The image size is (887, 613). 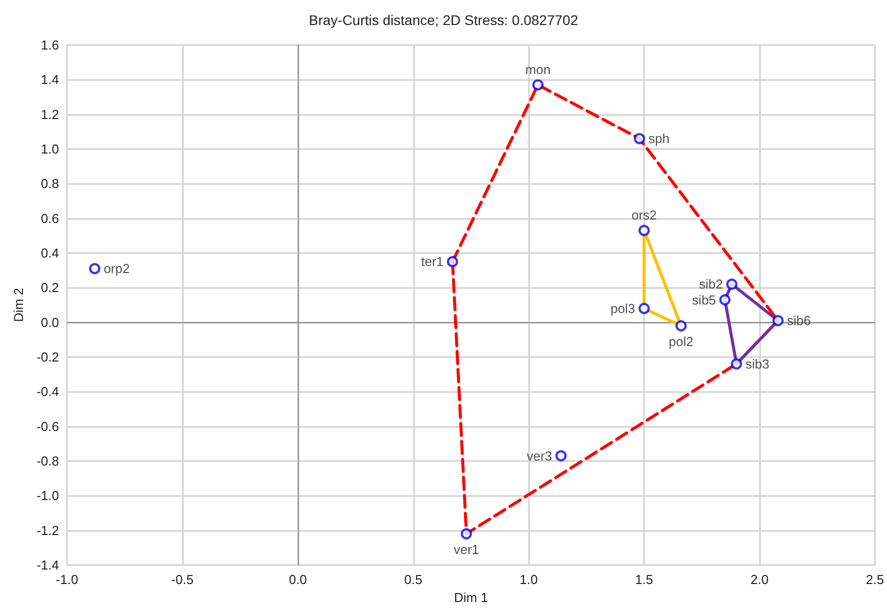 I want to click on x-axis-title: Dim 1, so click(x=471, y=597).